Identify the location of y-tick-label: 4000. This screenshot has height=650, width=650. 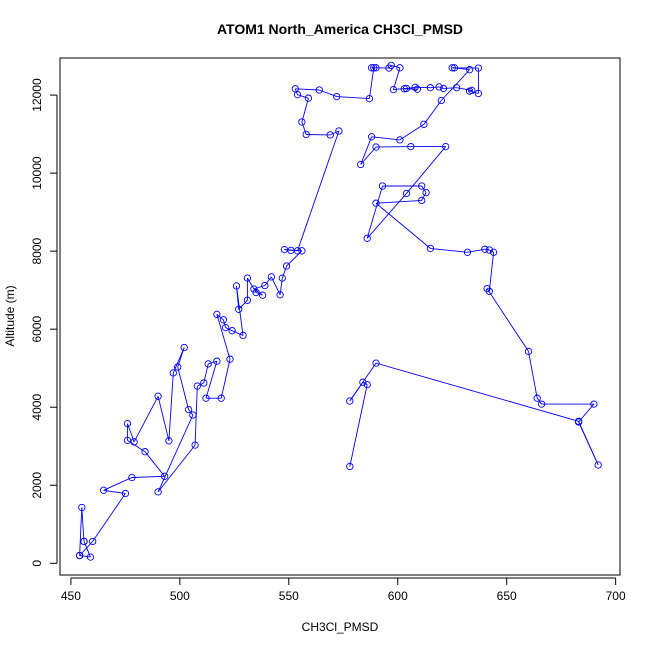
(37, 407).